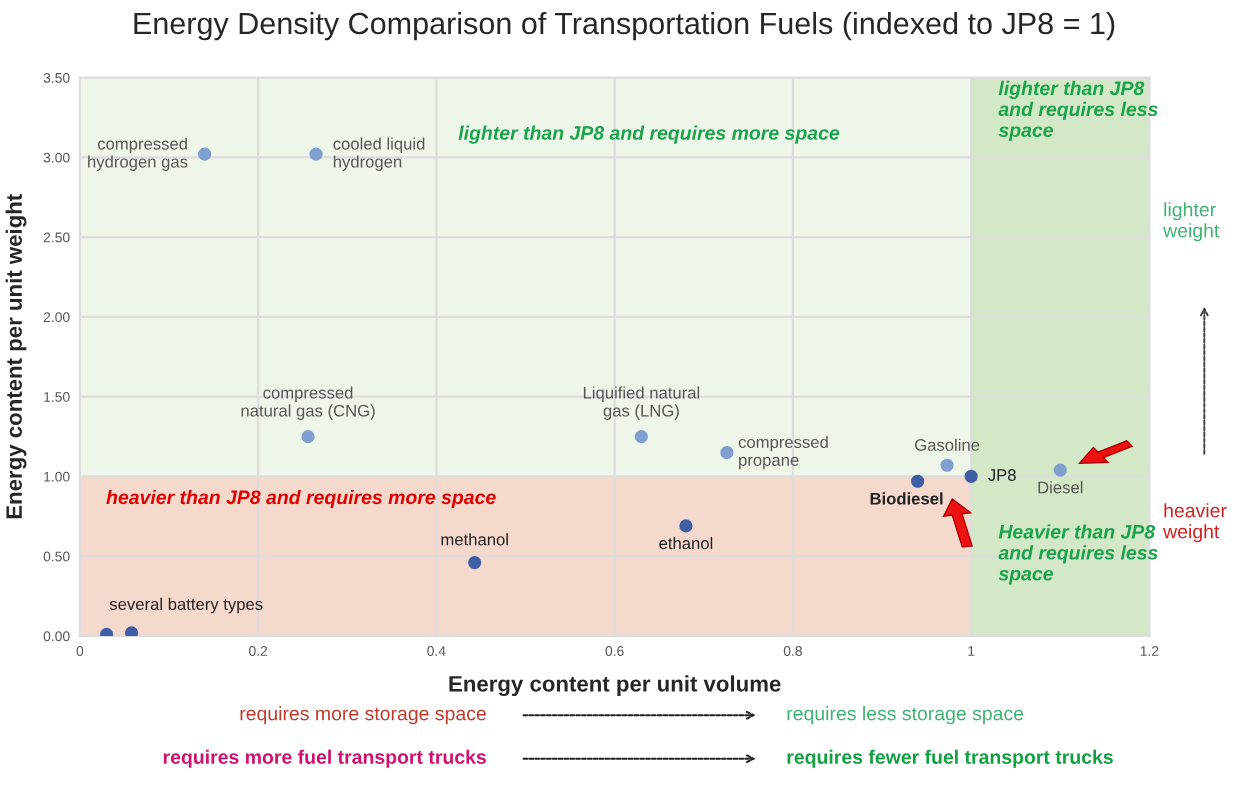  Describe the element at coordinates (1002, 475) in the screenshot. I see `annotation: JP8` at that location.